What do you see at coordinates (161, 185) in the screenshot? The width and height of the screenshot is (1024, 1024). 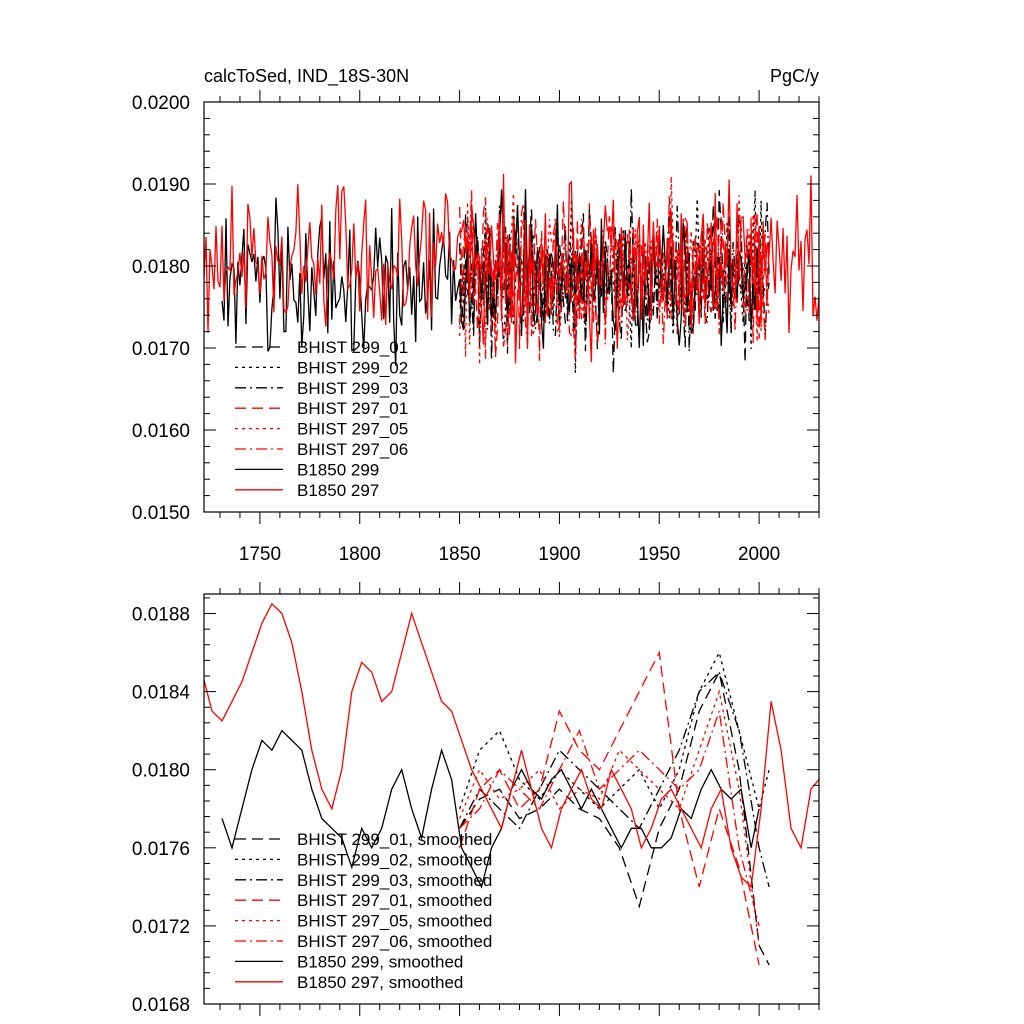 I see `y-tick-label: 0.0190` at bounding box center [161, 185].